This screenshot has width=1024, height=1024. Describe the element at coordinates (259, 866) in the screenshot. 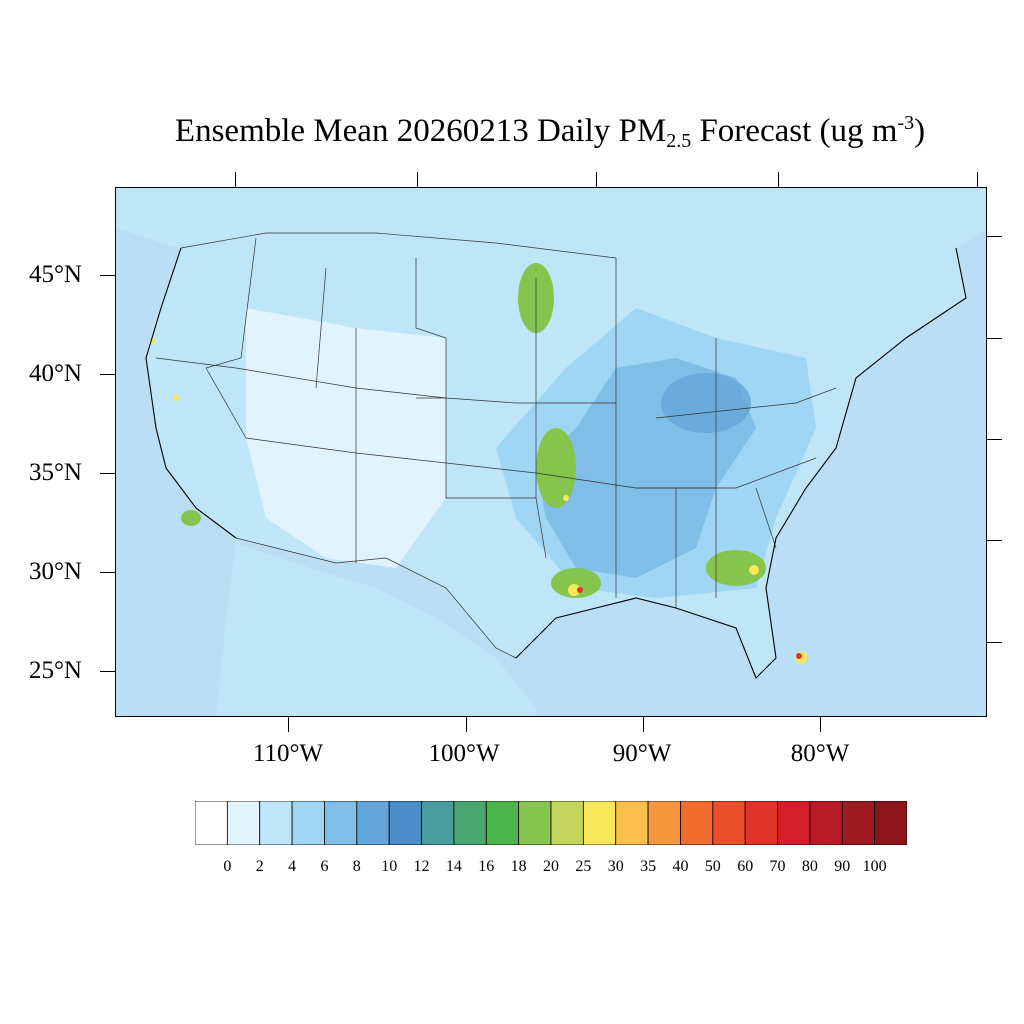

I see `colorbar-label: 2` at that location.